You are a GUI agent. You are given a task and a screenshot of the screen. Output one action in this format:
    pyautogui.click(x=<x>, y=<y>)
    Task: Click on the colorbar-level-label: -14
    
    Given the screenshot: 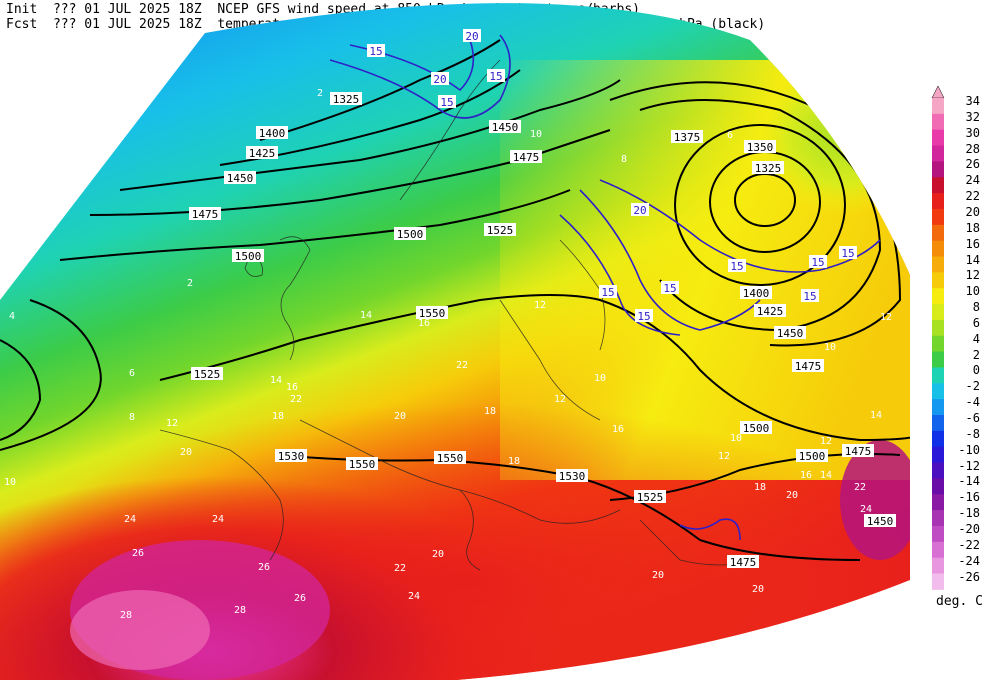 What is the action you would take?
    pyautogui.click(x=969, y=481)
    